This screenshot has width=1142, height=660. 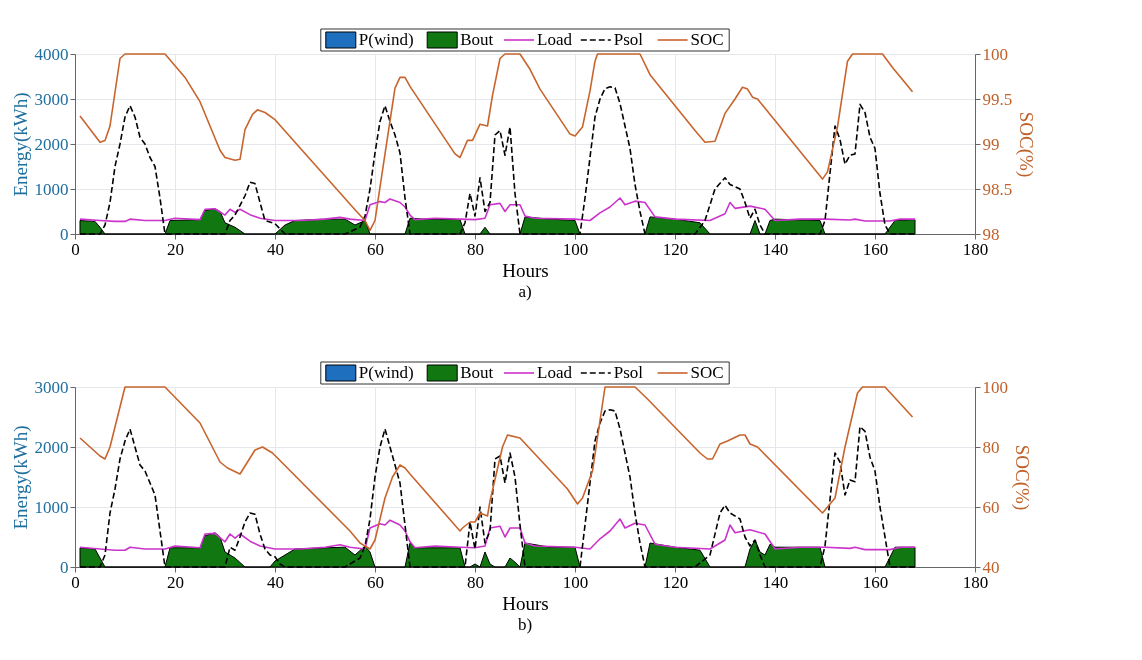 I want to click on y2-tick-label: 98.5, so click(x=997, y=189).